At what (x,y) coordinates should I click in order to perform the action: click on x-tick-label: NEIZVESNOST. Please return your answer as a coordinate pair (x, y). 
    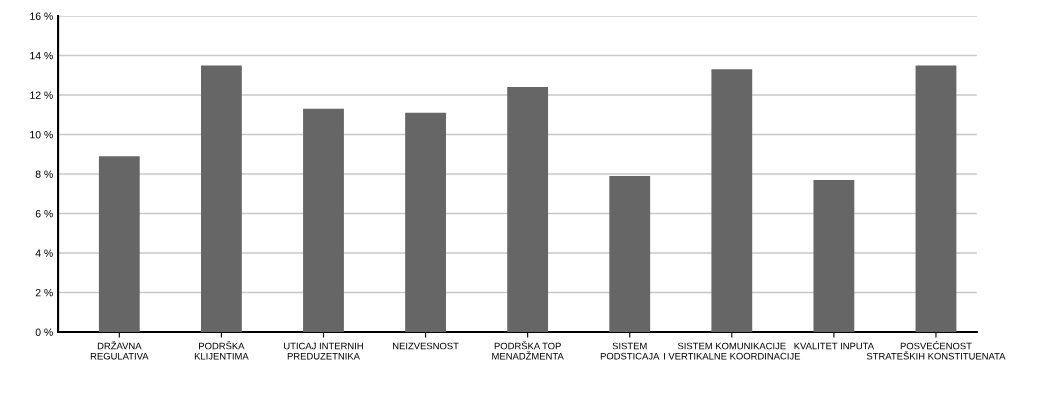
    Looking at the image, I should click on (426, 346).